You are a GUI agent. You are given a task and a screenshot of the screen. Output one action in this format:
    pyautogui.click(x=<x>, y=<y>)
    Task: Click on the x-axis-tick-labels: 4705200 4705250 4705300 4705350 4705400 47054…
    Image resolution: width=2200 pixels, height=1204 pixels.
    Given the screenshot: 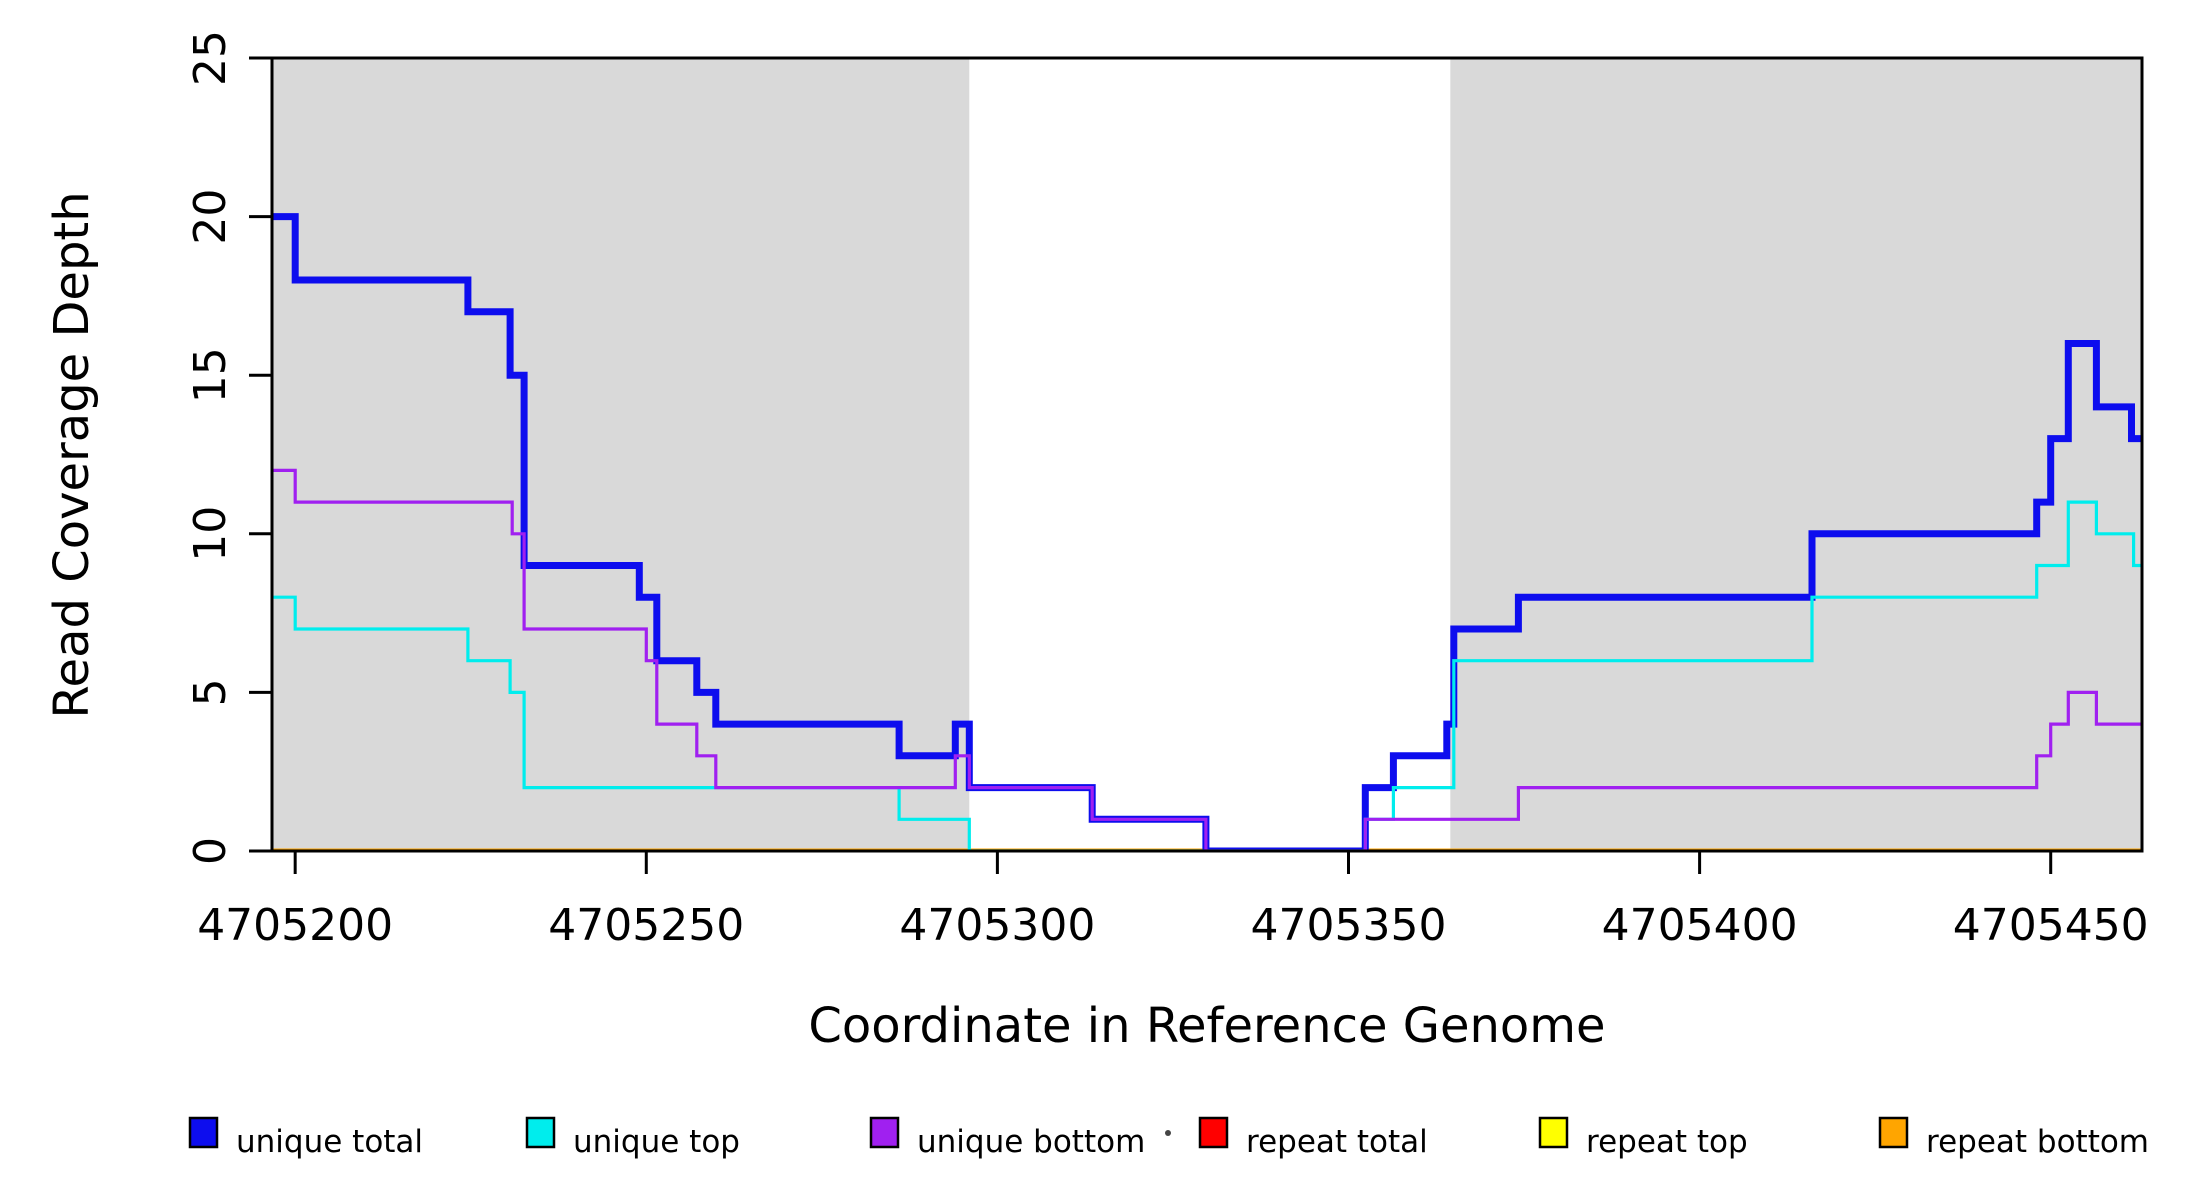 What is the action you would take?
    pyautogui.click(x=1173, y=925)
    